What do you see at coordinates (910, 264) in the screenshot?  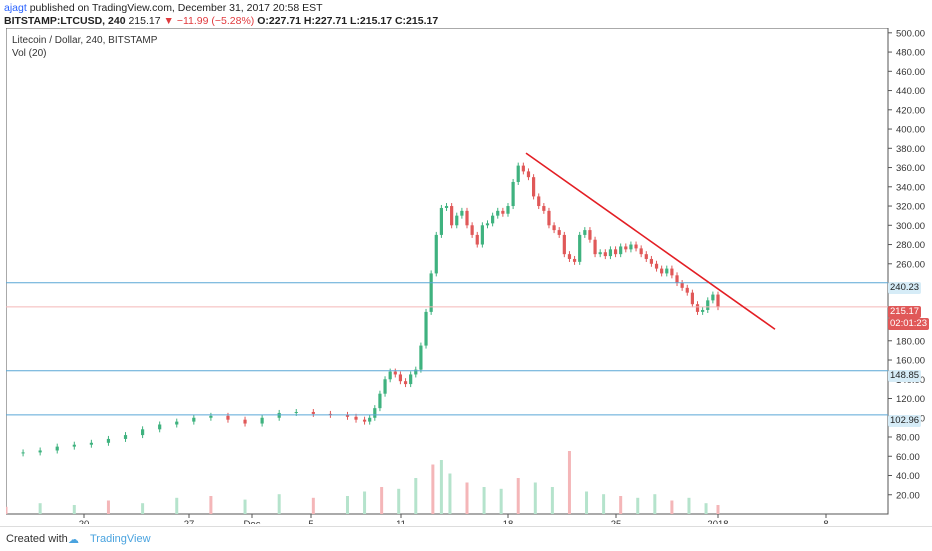 I see `y-tick-label: 260.00` at bounding box center [910, 264].